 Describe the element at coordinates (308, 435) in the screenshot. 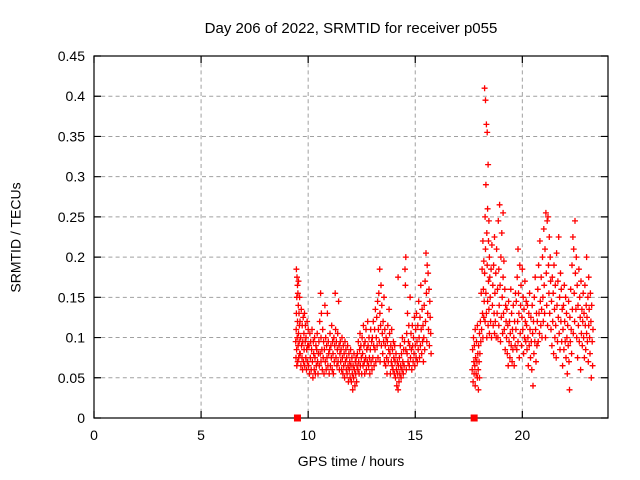

I see `x-tick-label: 10` at that location.